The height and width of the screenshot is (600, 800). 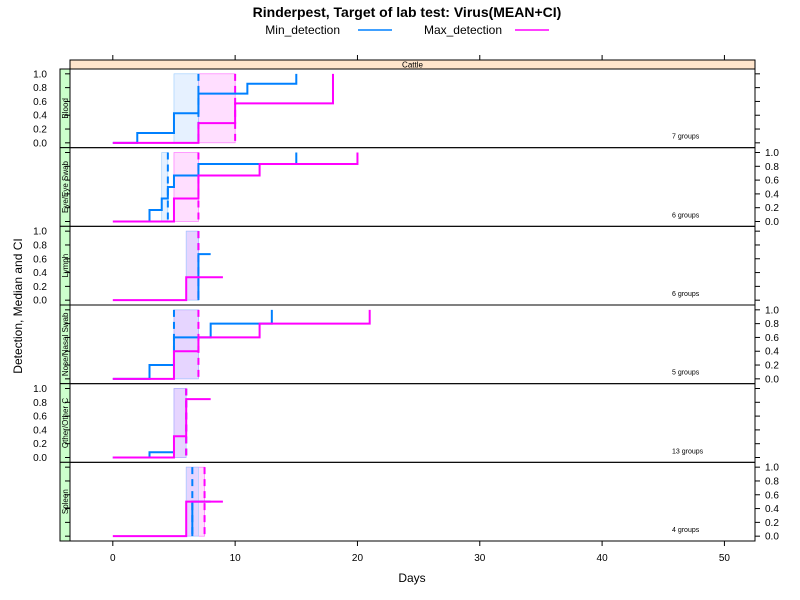 I want to click on x-tick-label: 0, so click(x=113, y=558).